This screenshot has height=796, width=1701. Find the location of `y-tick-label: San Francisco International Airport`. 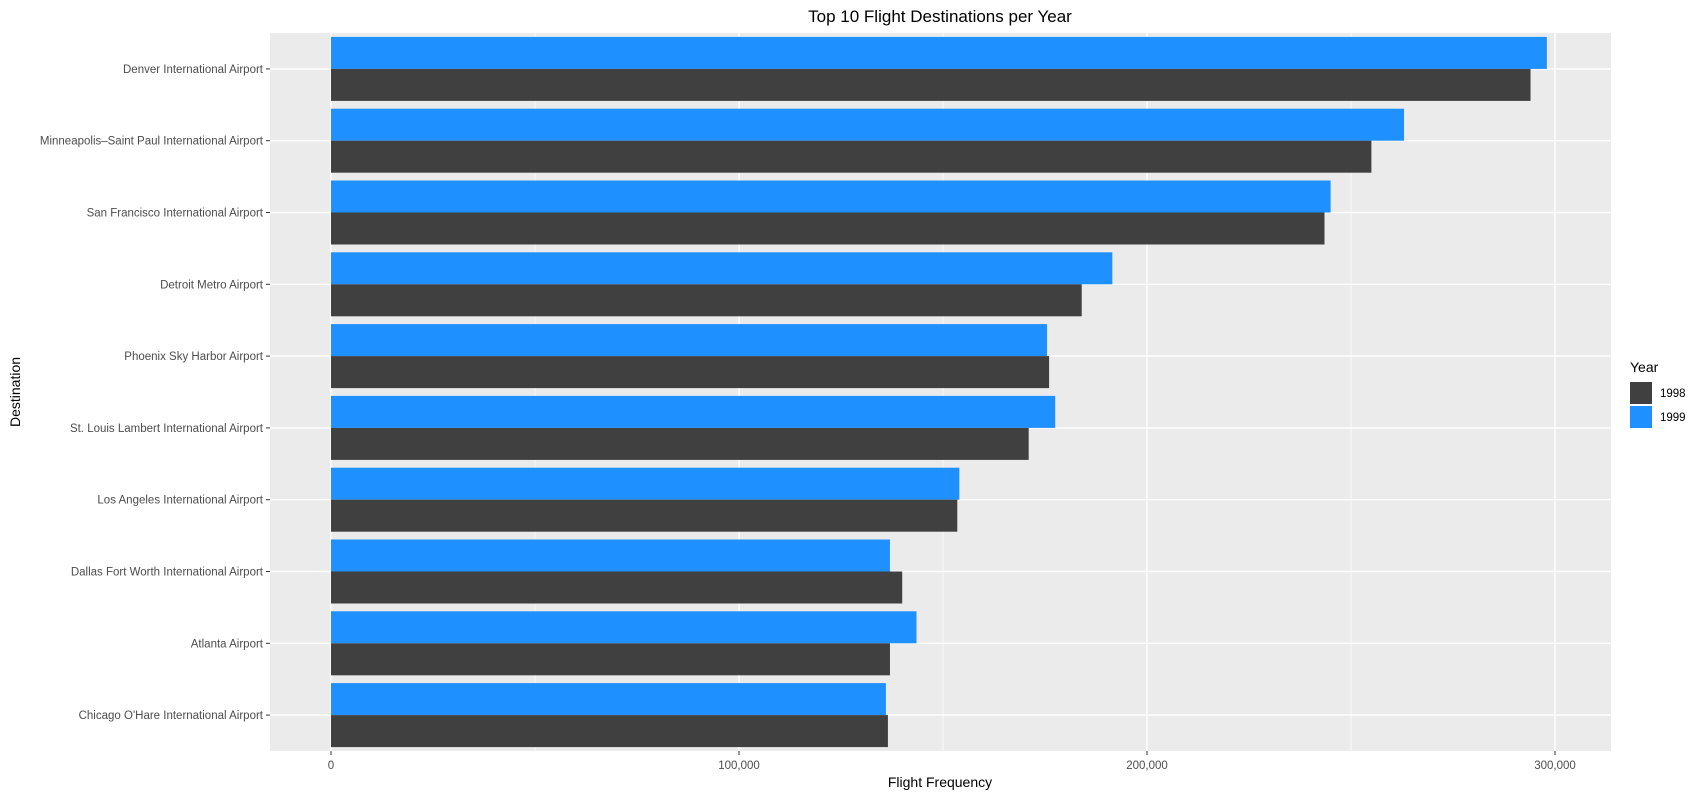

y-tick-label: San Francisco International Airport is located at coordinates (175, 214).